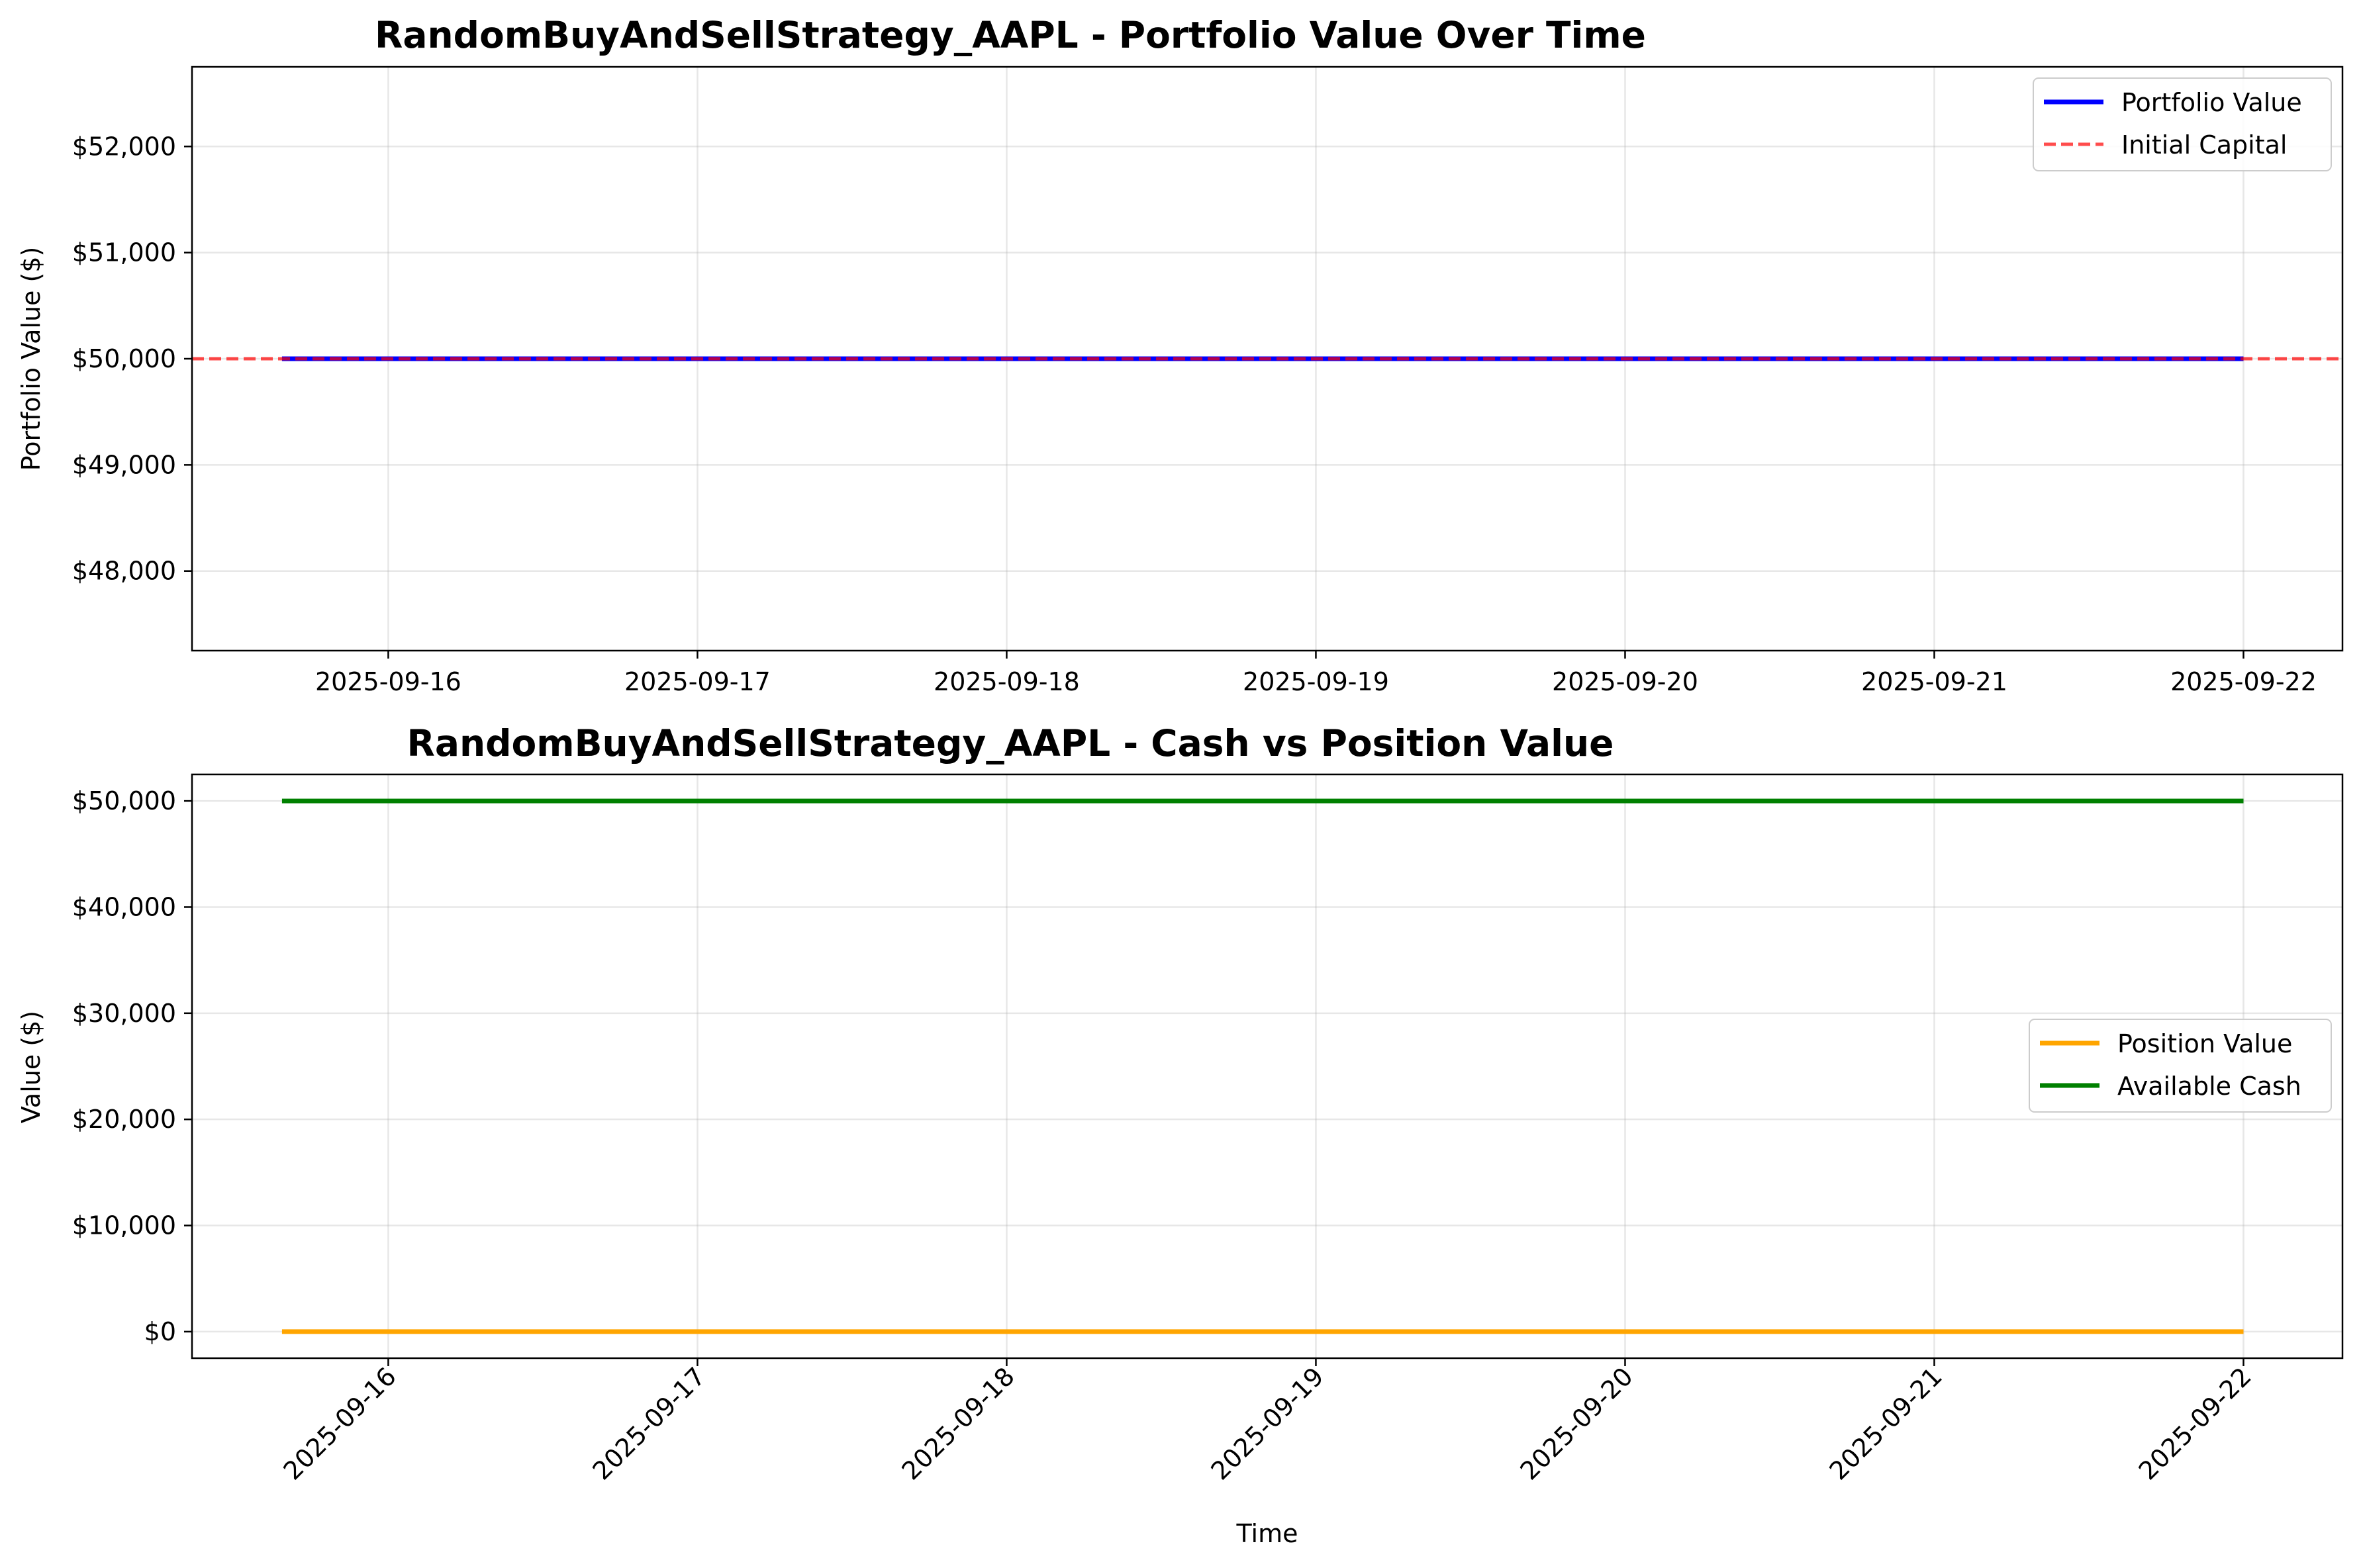 The image size is (2363, 1568). I want to click on legend-label-position-value: Position Value, so click(2204, 1043).